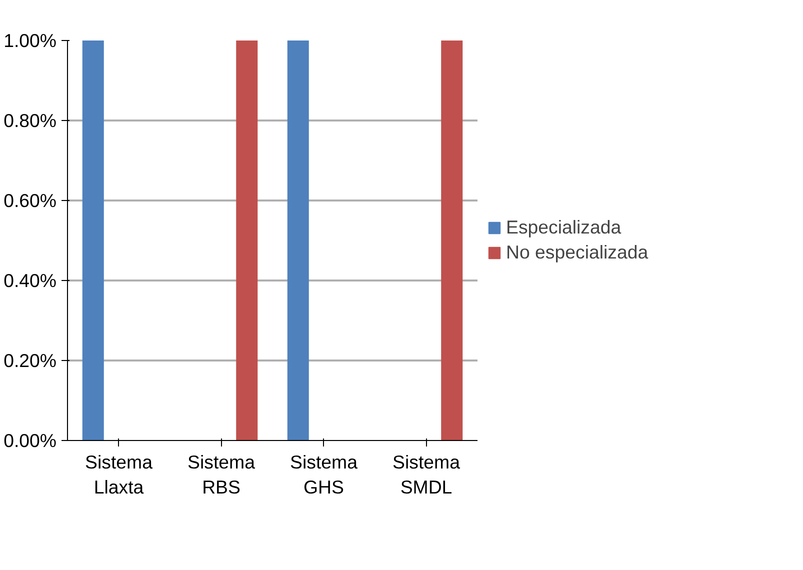  Describe the element at coordinates (426, 475) in the screenshot. I see `x-tick-label: Sistema SMDL` at that location.